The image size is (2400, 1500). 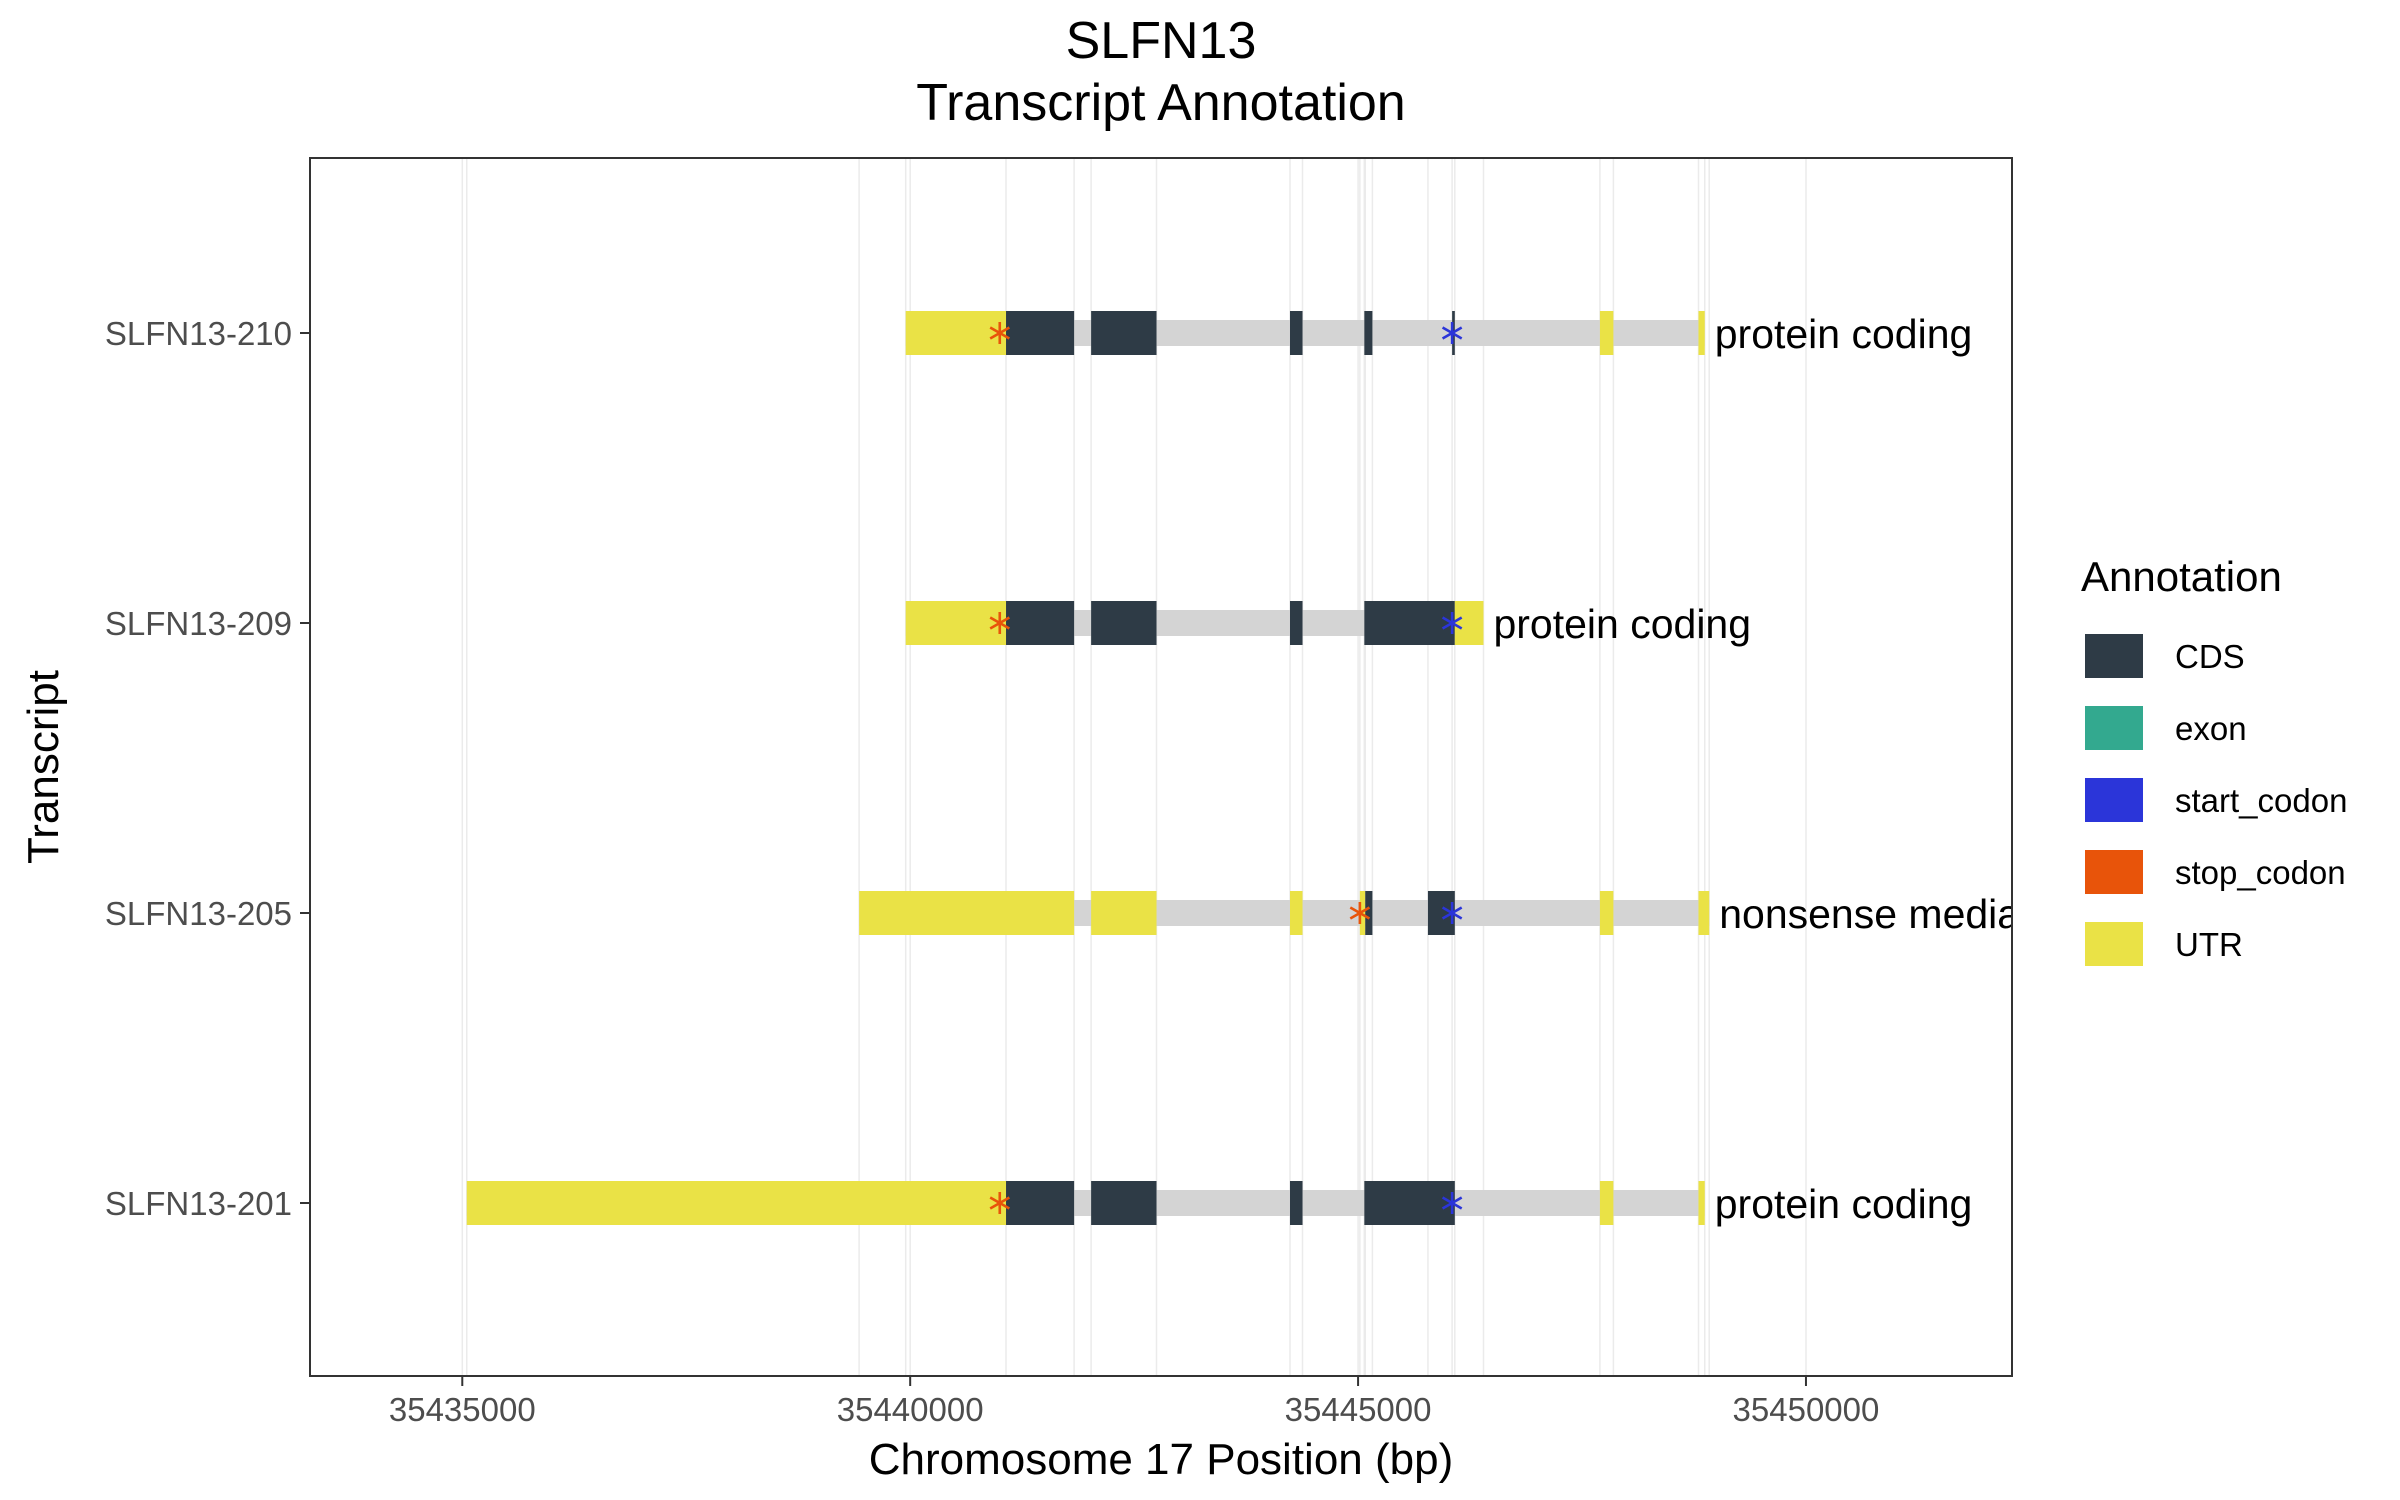 I want to click on legend-swatch-exon, so click(x=2114, y=728).